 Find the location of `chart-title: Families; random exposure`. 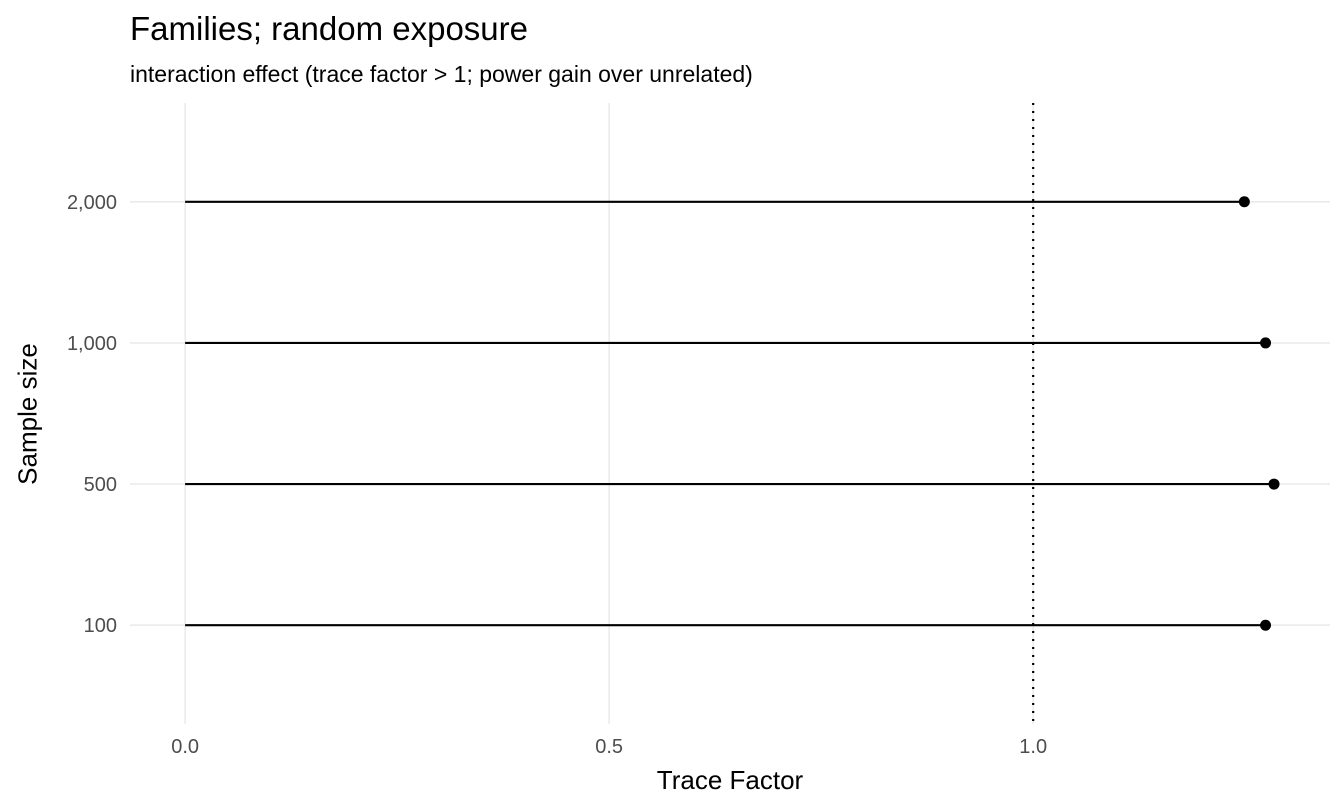

chart-title: Families; random exposure is located at coordinates (329, 28).